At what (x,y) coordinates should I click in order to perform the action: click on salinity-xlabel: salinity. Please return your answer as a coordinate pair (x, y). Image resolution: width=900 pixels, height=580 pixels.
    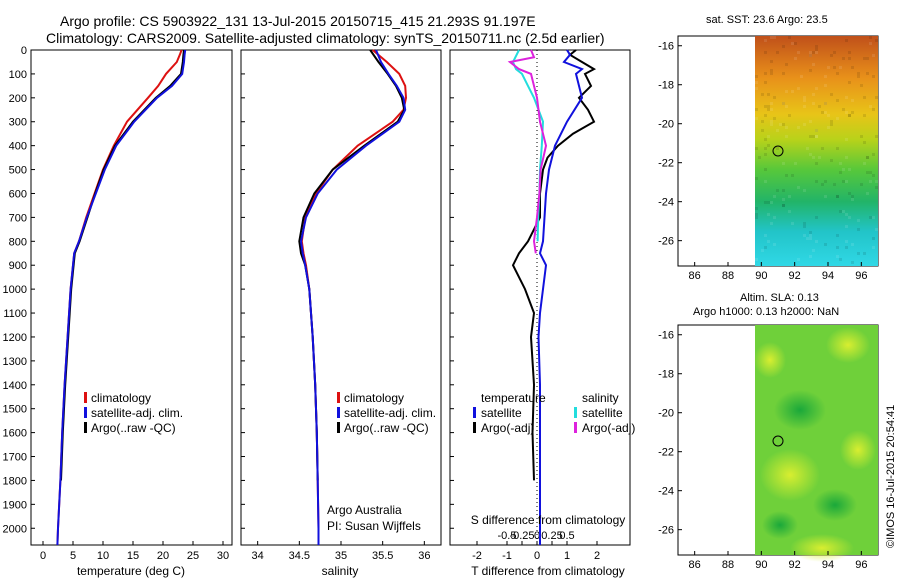
    Looking at the image, I should click on (340, 571).